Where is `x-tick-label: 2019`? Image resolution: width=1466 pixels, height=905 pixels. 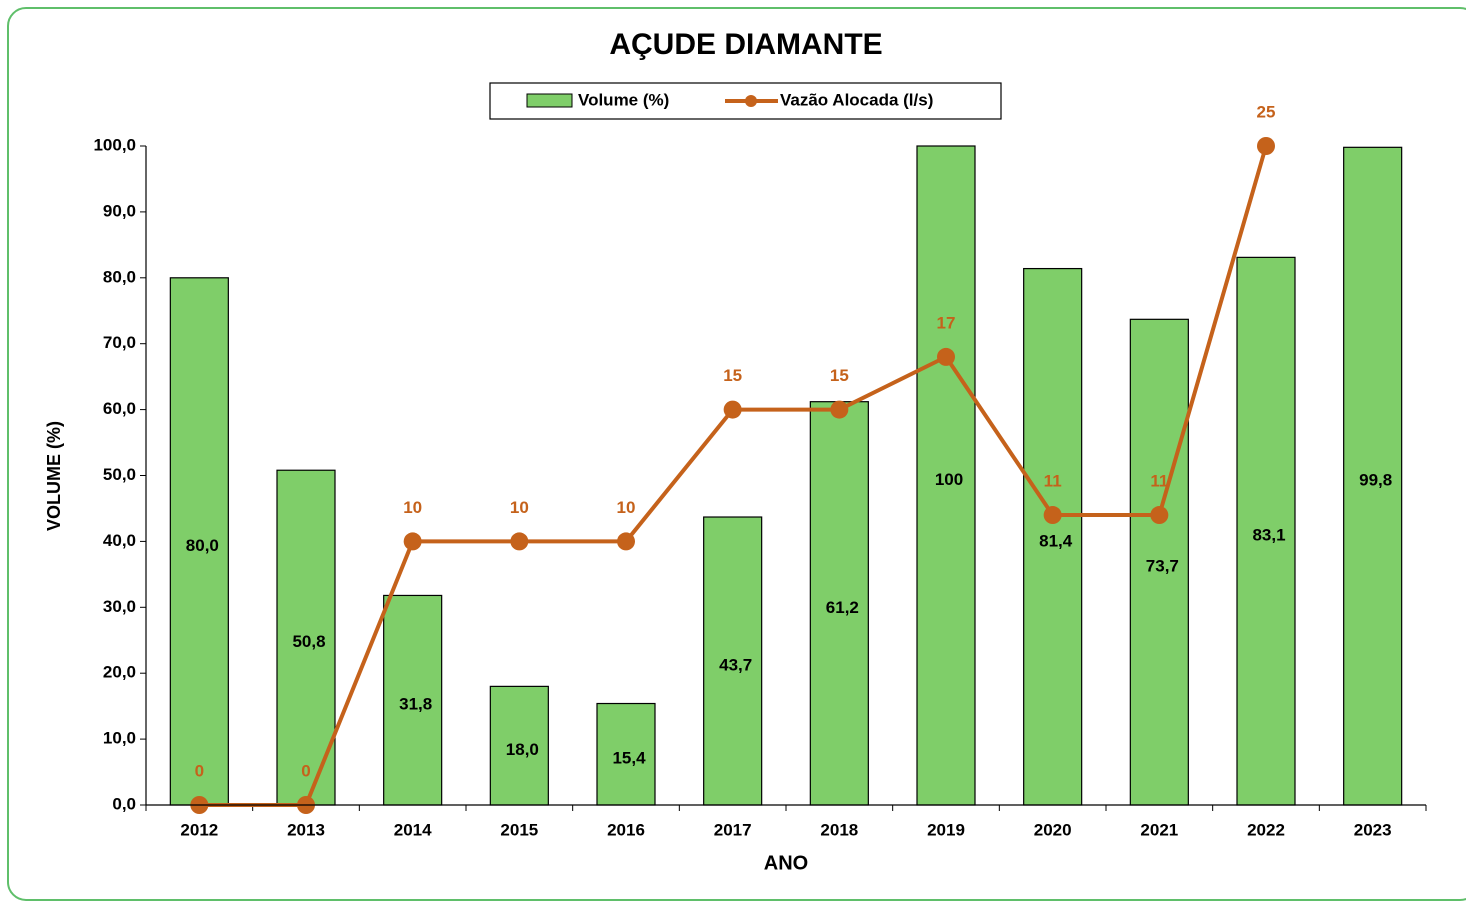 x-tick-label: 2019 is located at coordinates (946, 829).